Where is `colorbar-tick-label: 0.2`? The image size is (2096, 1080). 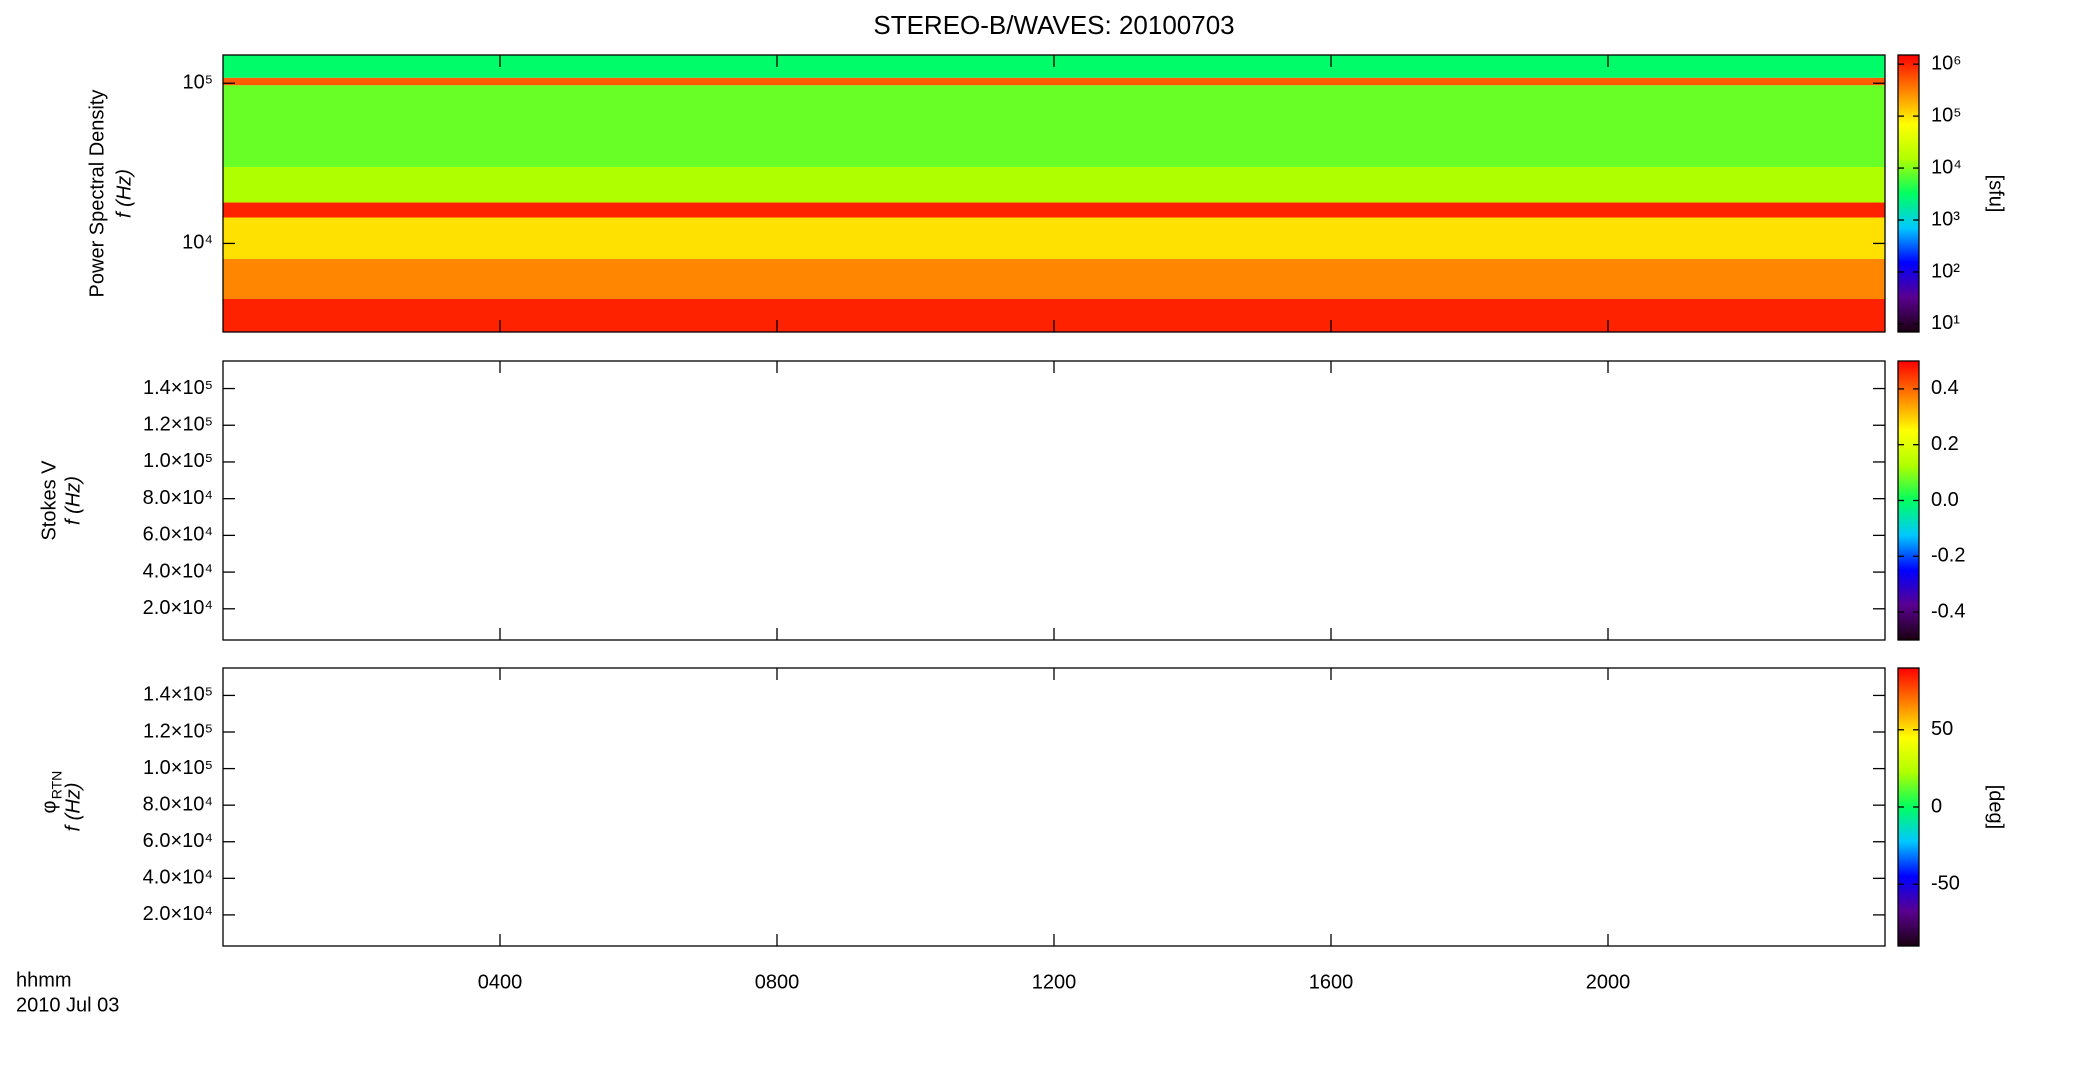
colorbar-tick-label: 0.2 is located at coordinates (1945, 444).